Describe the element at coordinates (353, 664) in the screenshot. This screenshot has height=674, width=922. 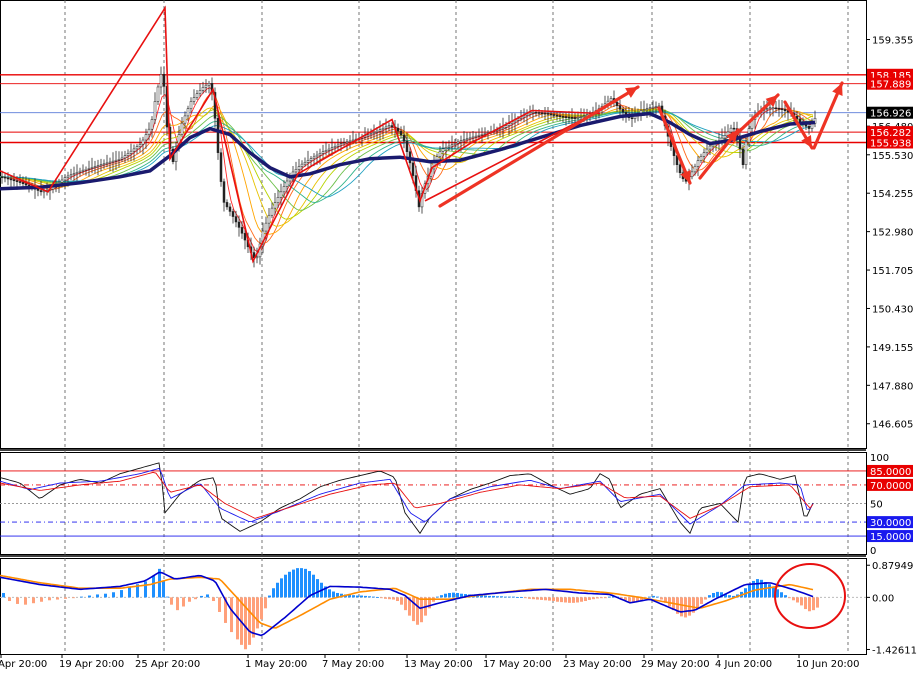
I see `time-axis-label: 7 May 20:00` at that location.